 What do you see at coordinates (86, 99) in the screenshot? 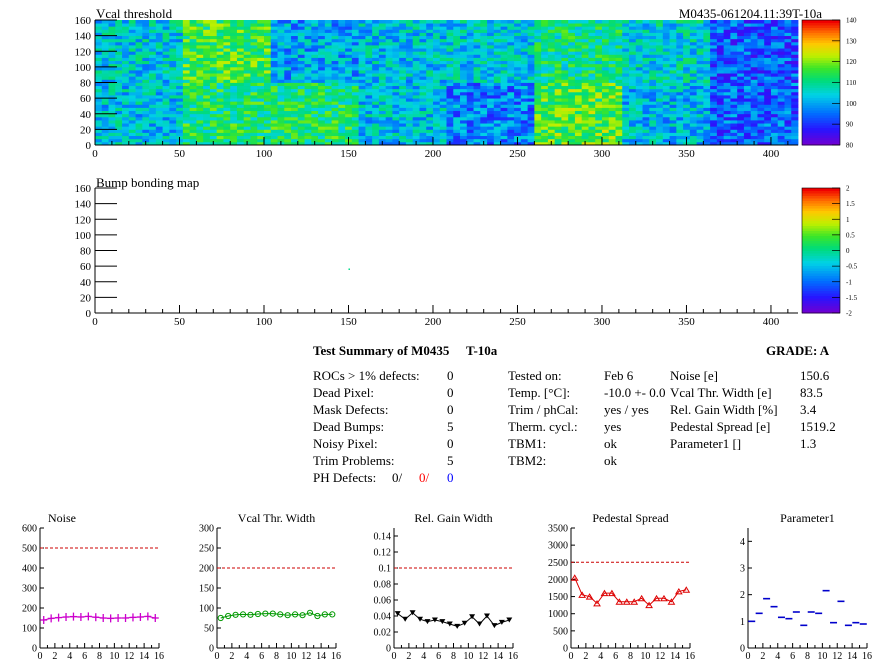
I see `y-tick-label: 60` at bounding box center [86, 99].